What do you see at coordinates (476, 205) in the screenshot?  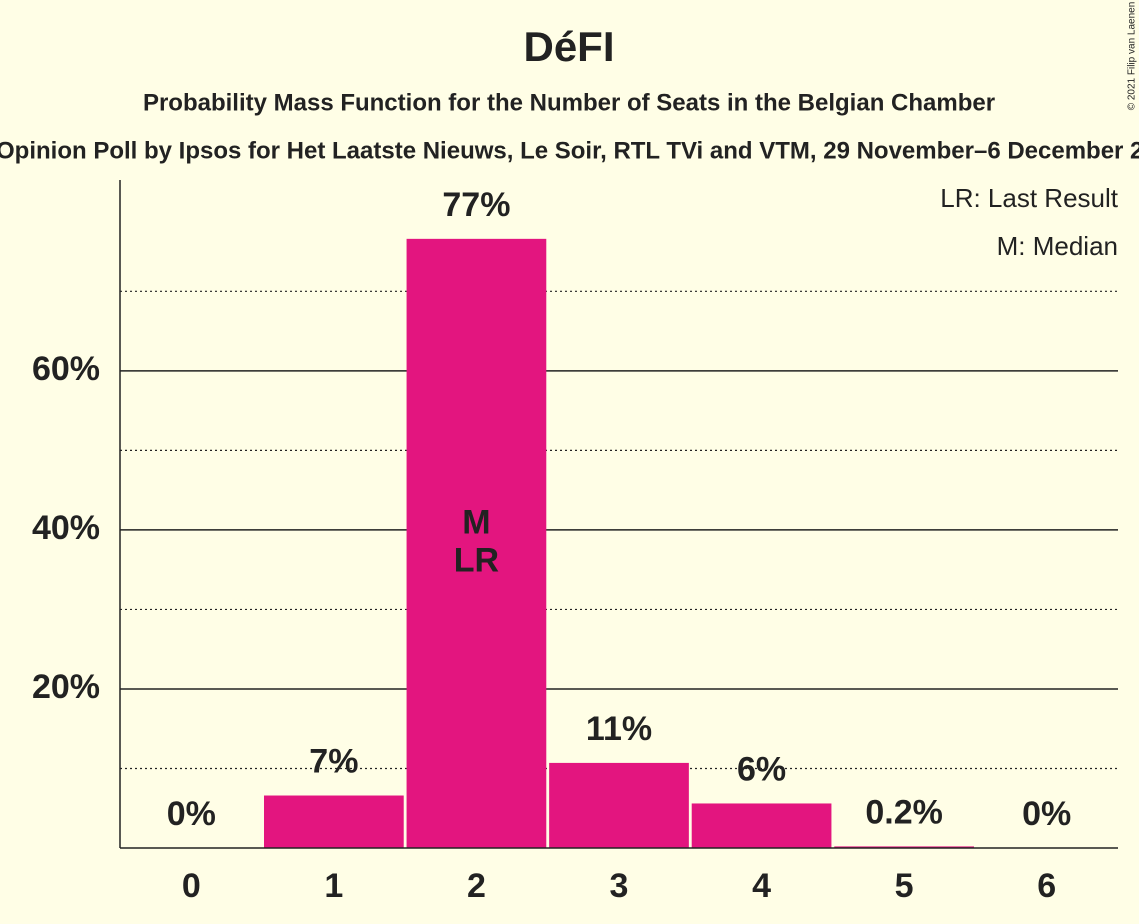 I see `value-label: 77%` at bounding box center [476, 205].